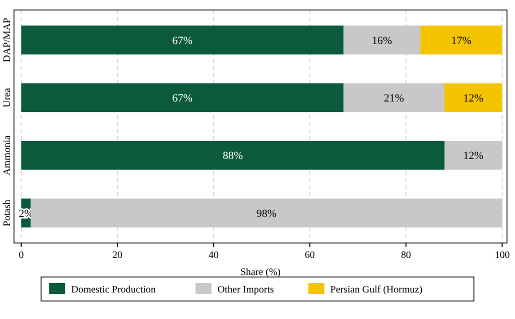 This screenshot has width=515, height=319. Describe the element at coordinates (502, 255) in the screenshot. I see `x-tick-label: 100` at that location.